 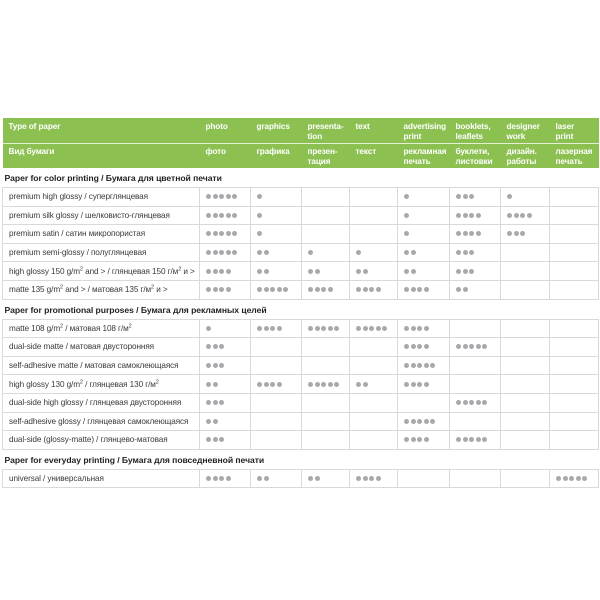 What do you see at coordinates (373, 155) in the screenshot?
I see `column-header-ru-4: текст` at bounding box center [373, 155].